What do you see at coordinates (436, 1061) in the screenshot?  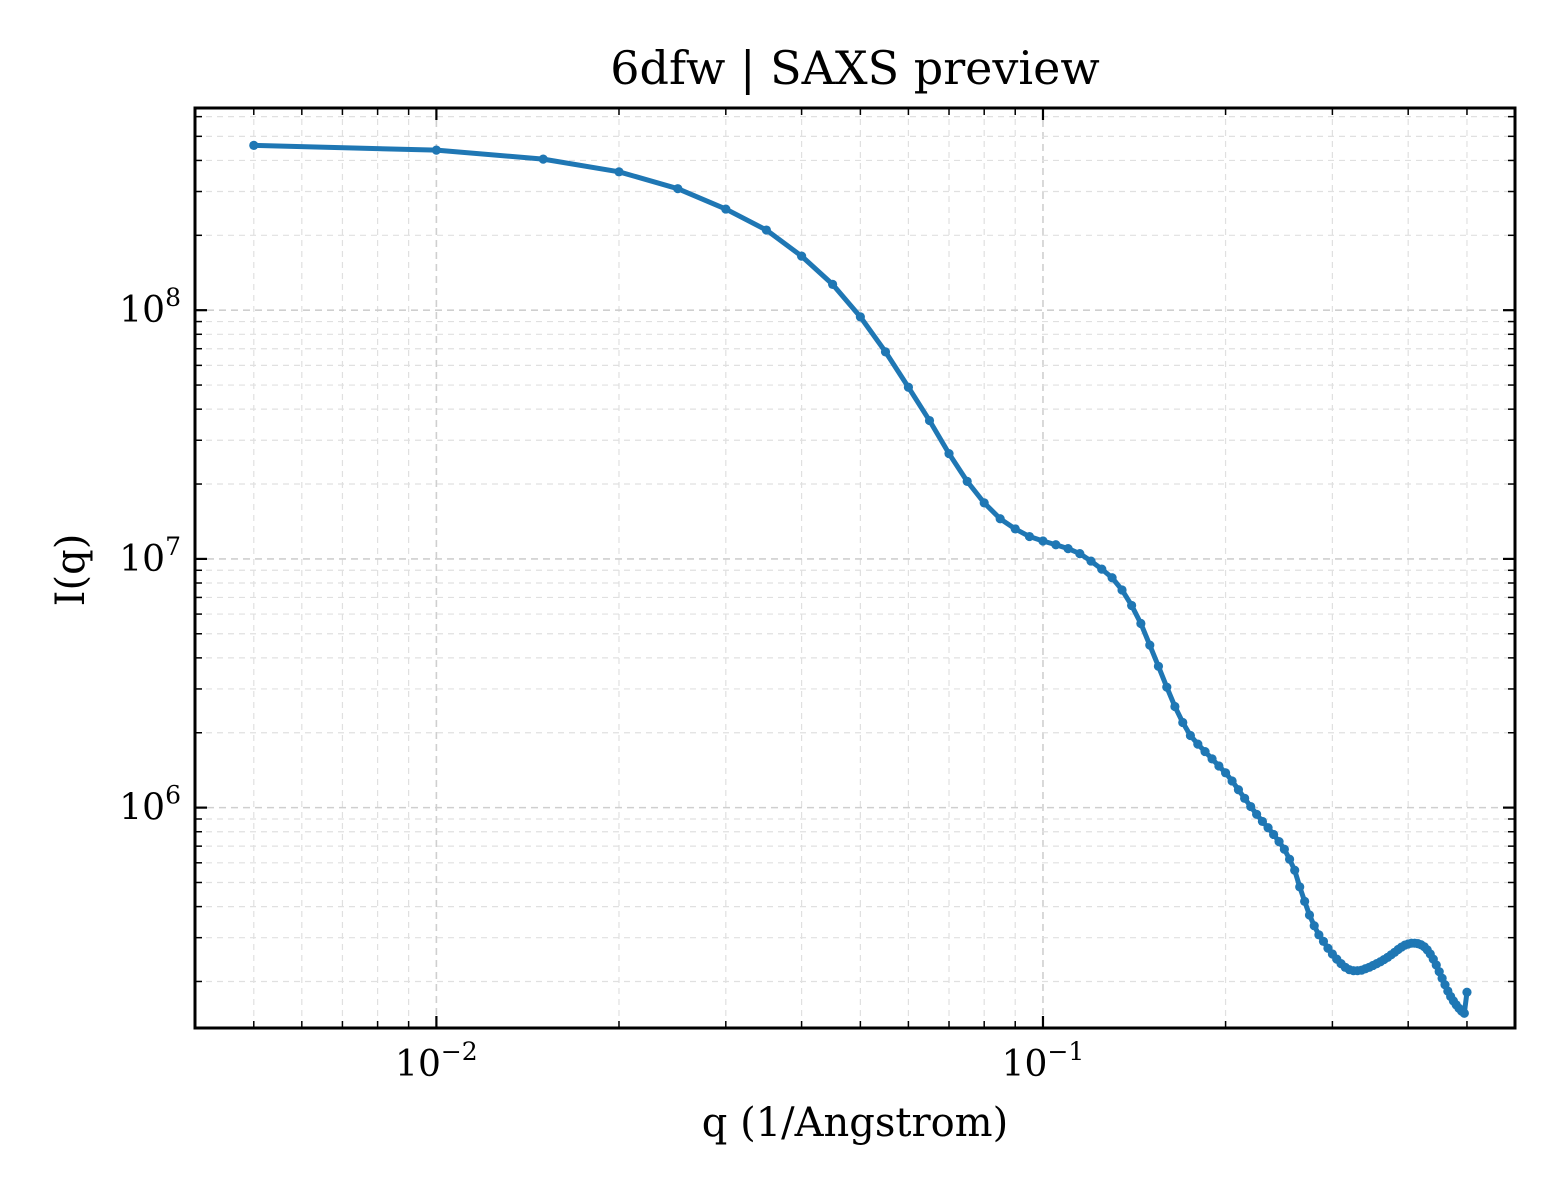 I see `x-tick-label: 10⁻²` at bounding box center [436, 1061].